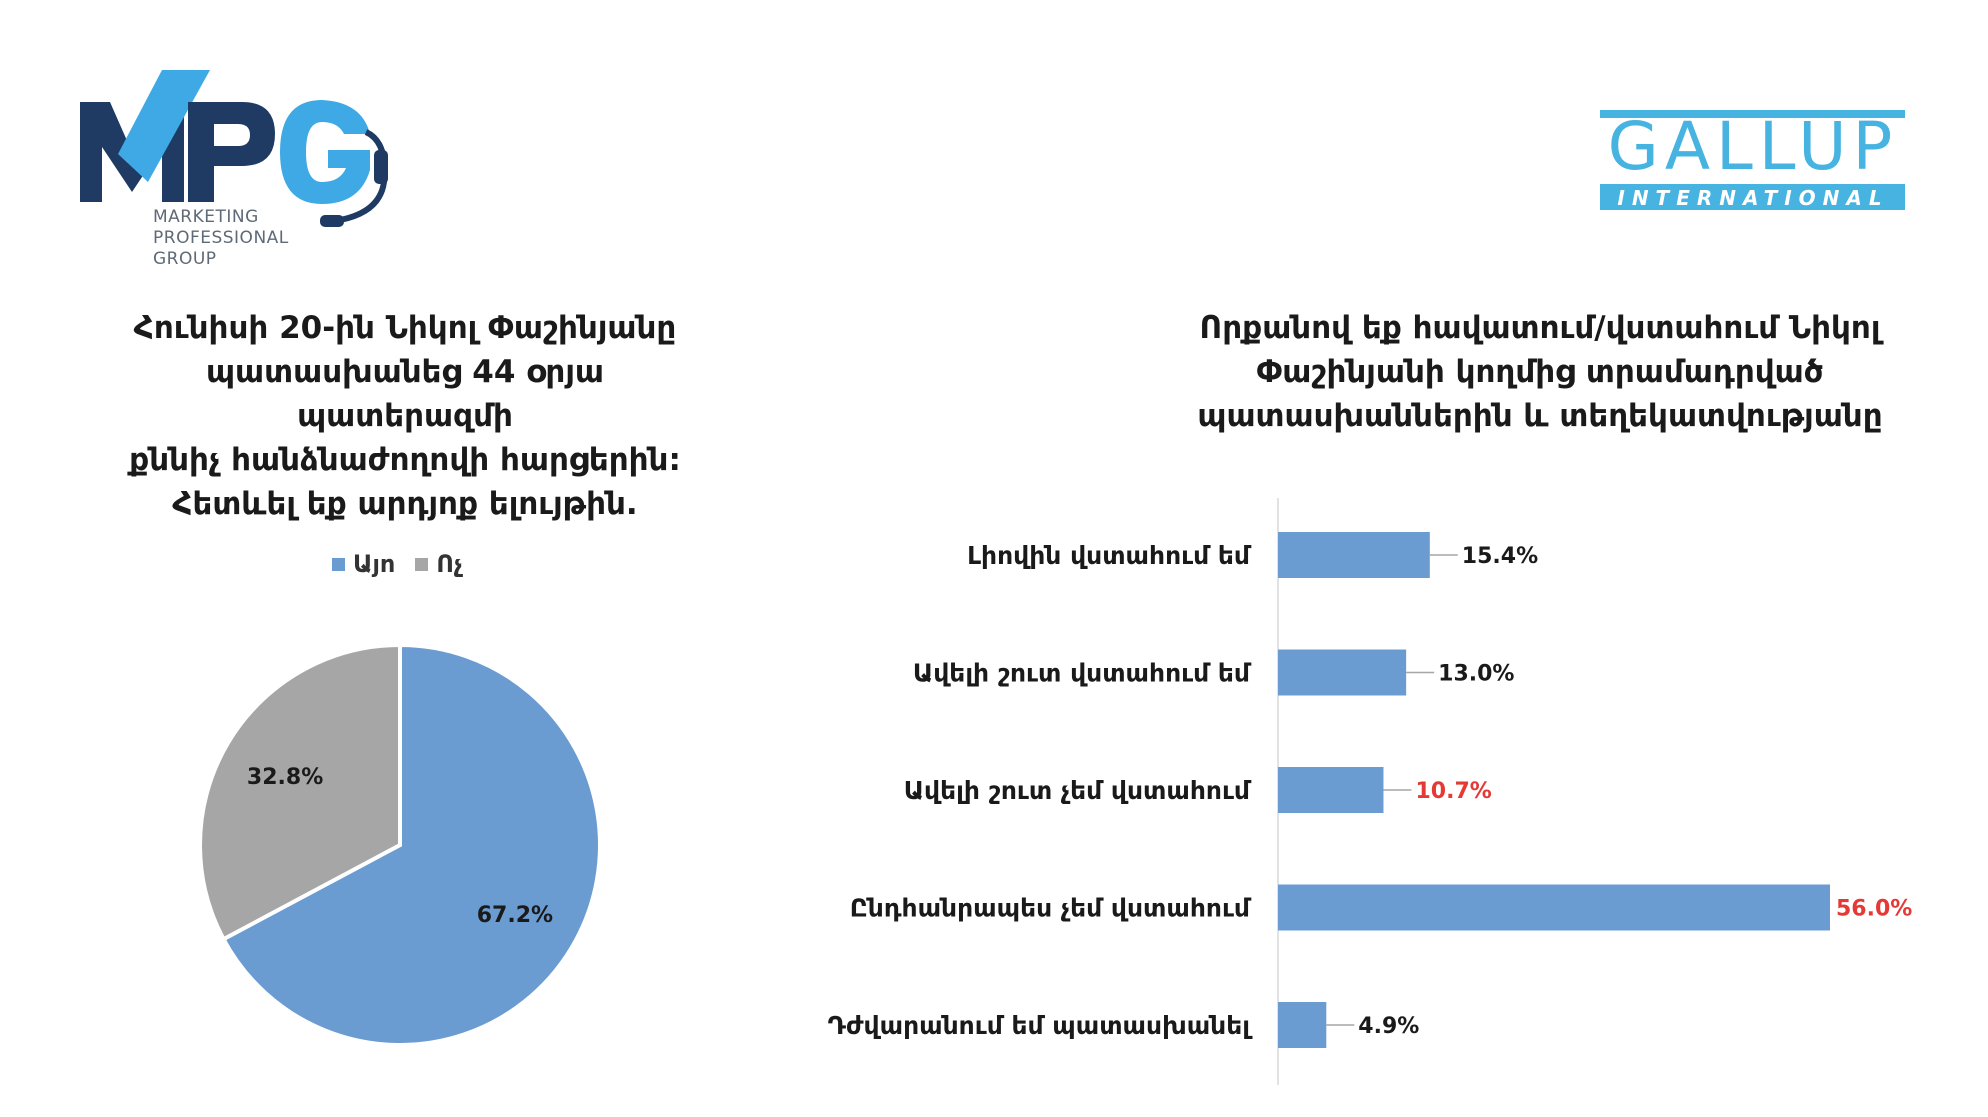 The width and height of the screenshot is (1988, 1117). Describe the element at coordinates (1500, 556) in the screenshot. I see `bar-data-label: 15.4%` at that location.